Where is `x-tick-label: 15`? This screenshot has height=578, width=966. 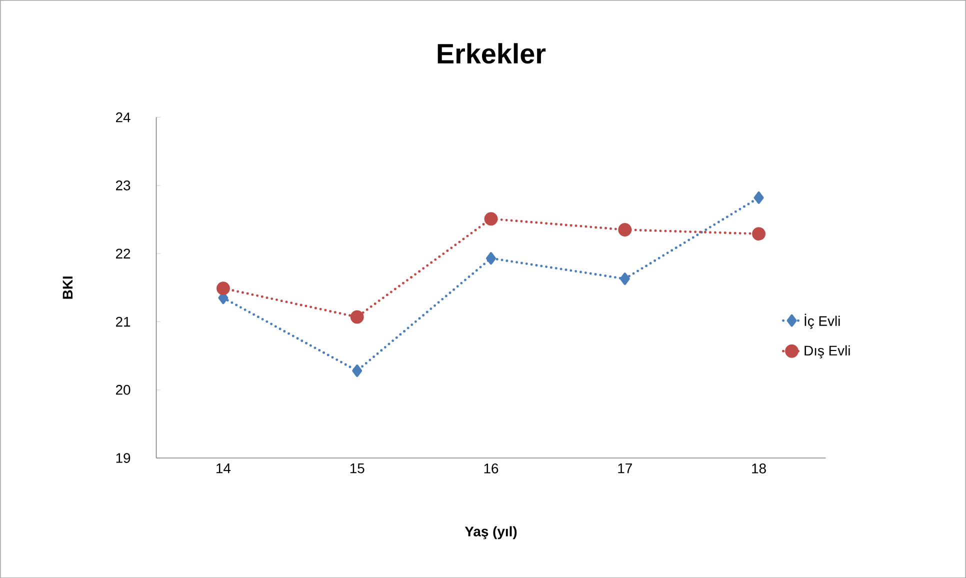
x-tick-label: 15 is located at coordinates (357, 468).